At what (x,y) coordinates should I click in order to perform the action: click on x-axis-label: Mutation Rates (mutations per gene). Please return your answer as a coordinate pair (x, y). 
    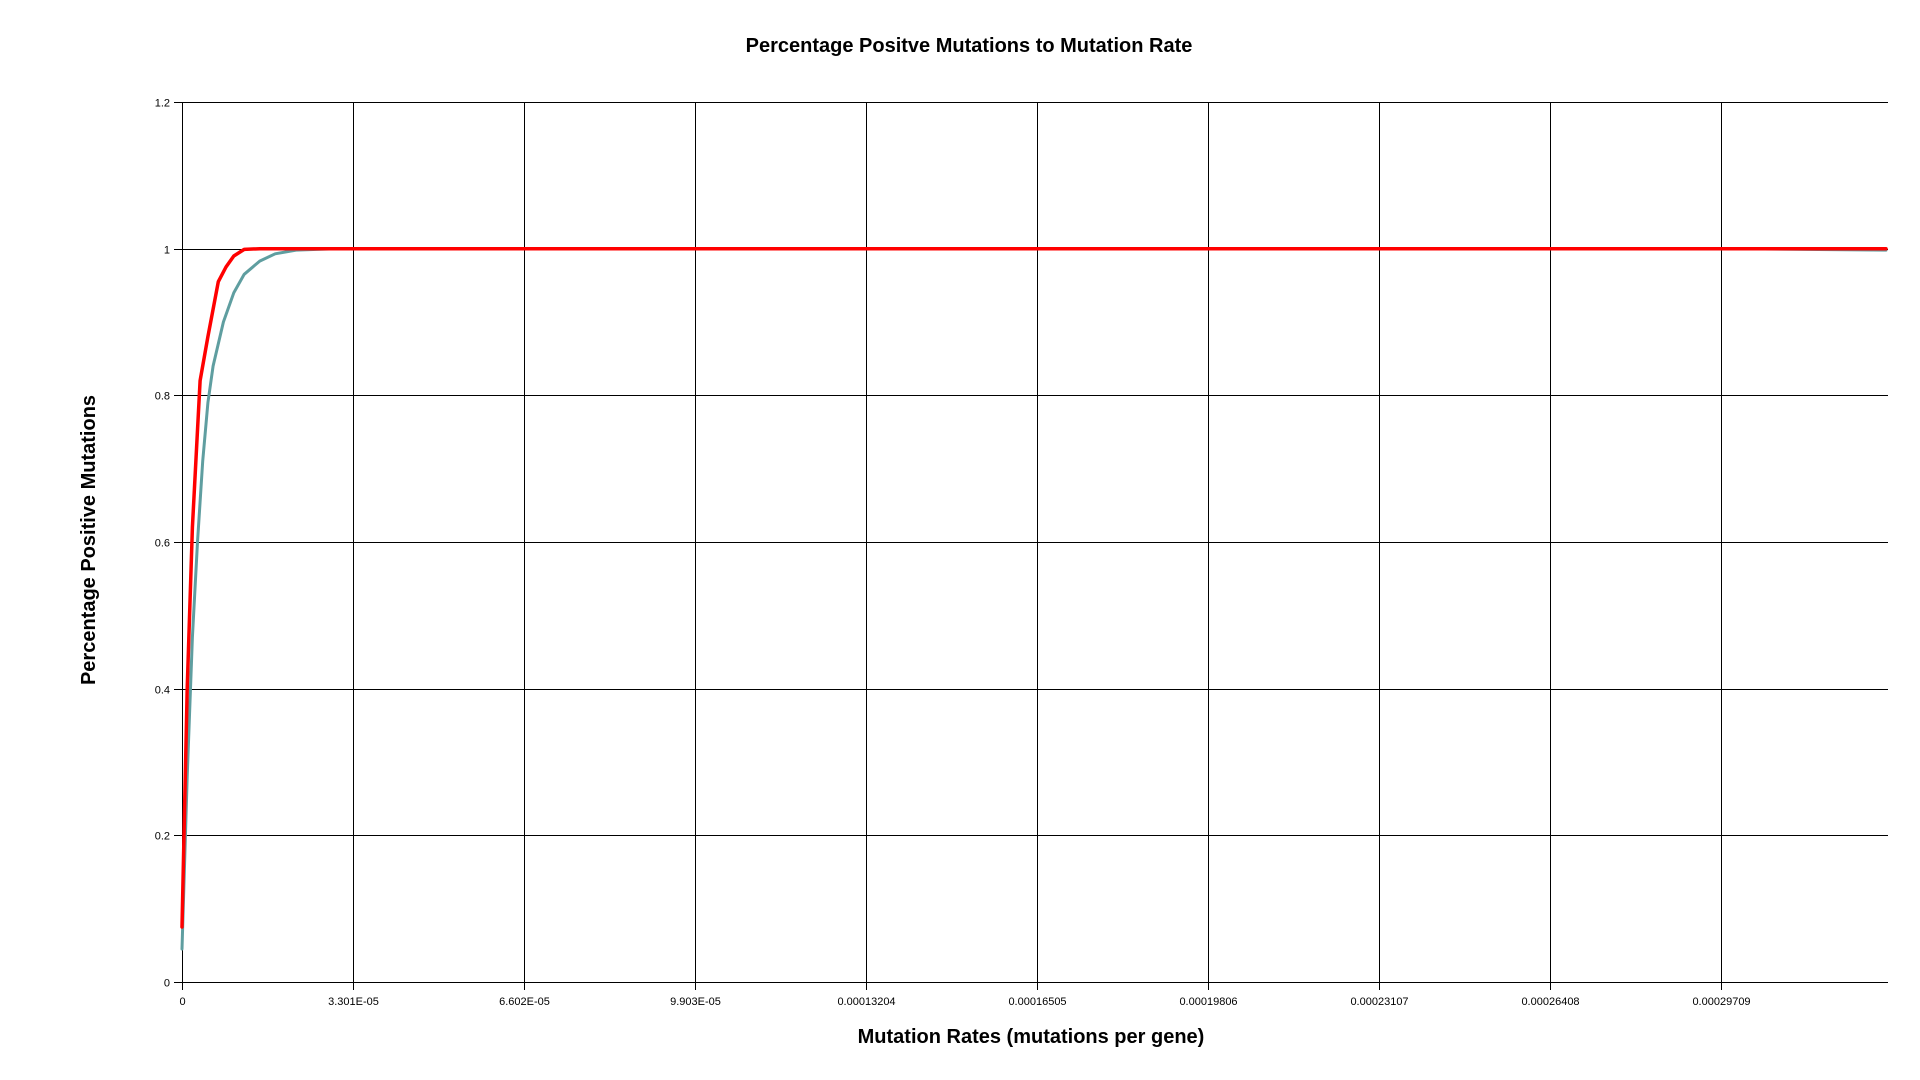
    Looking at the image, I should click on (1031, 1037).